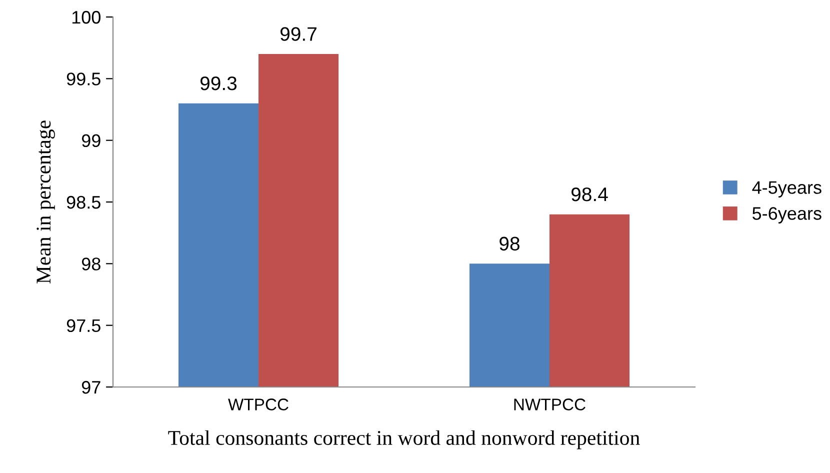 The height and width of the screenshot is (473, 830). Describe the element at coordinates (787, 189) in the screenshot. I see `legend-label: 4-5years` at that location.